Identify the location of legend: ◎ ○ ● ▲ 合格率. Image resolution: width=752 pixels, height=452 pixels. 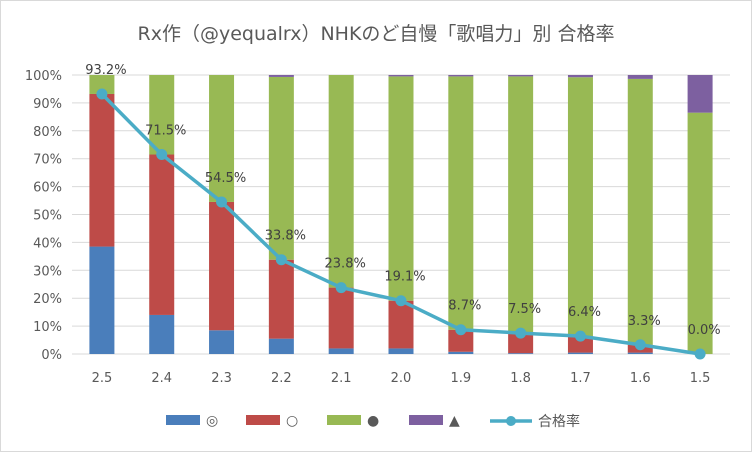
(373, 421).